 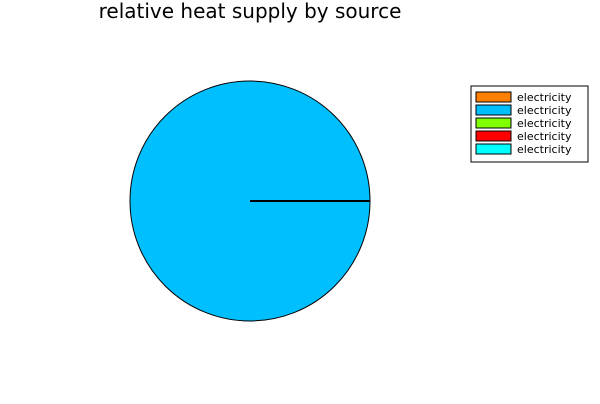 What do you see at coordinates (544, 97) in the screenshot?
I see `legend-label-1: electricity` at bounding box center [544, 97].